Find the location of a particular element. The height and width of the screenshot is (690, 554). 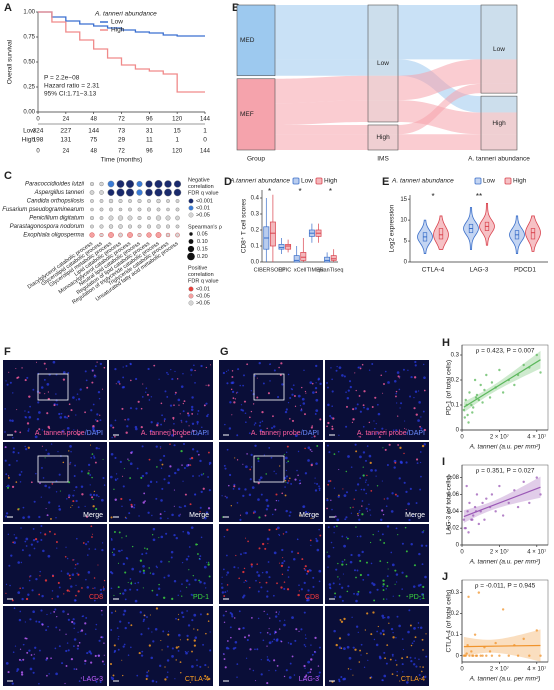

image-label-part: Merge is located at coordinates (309, 515).